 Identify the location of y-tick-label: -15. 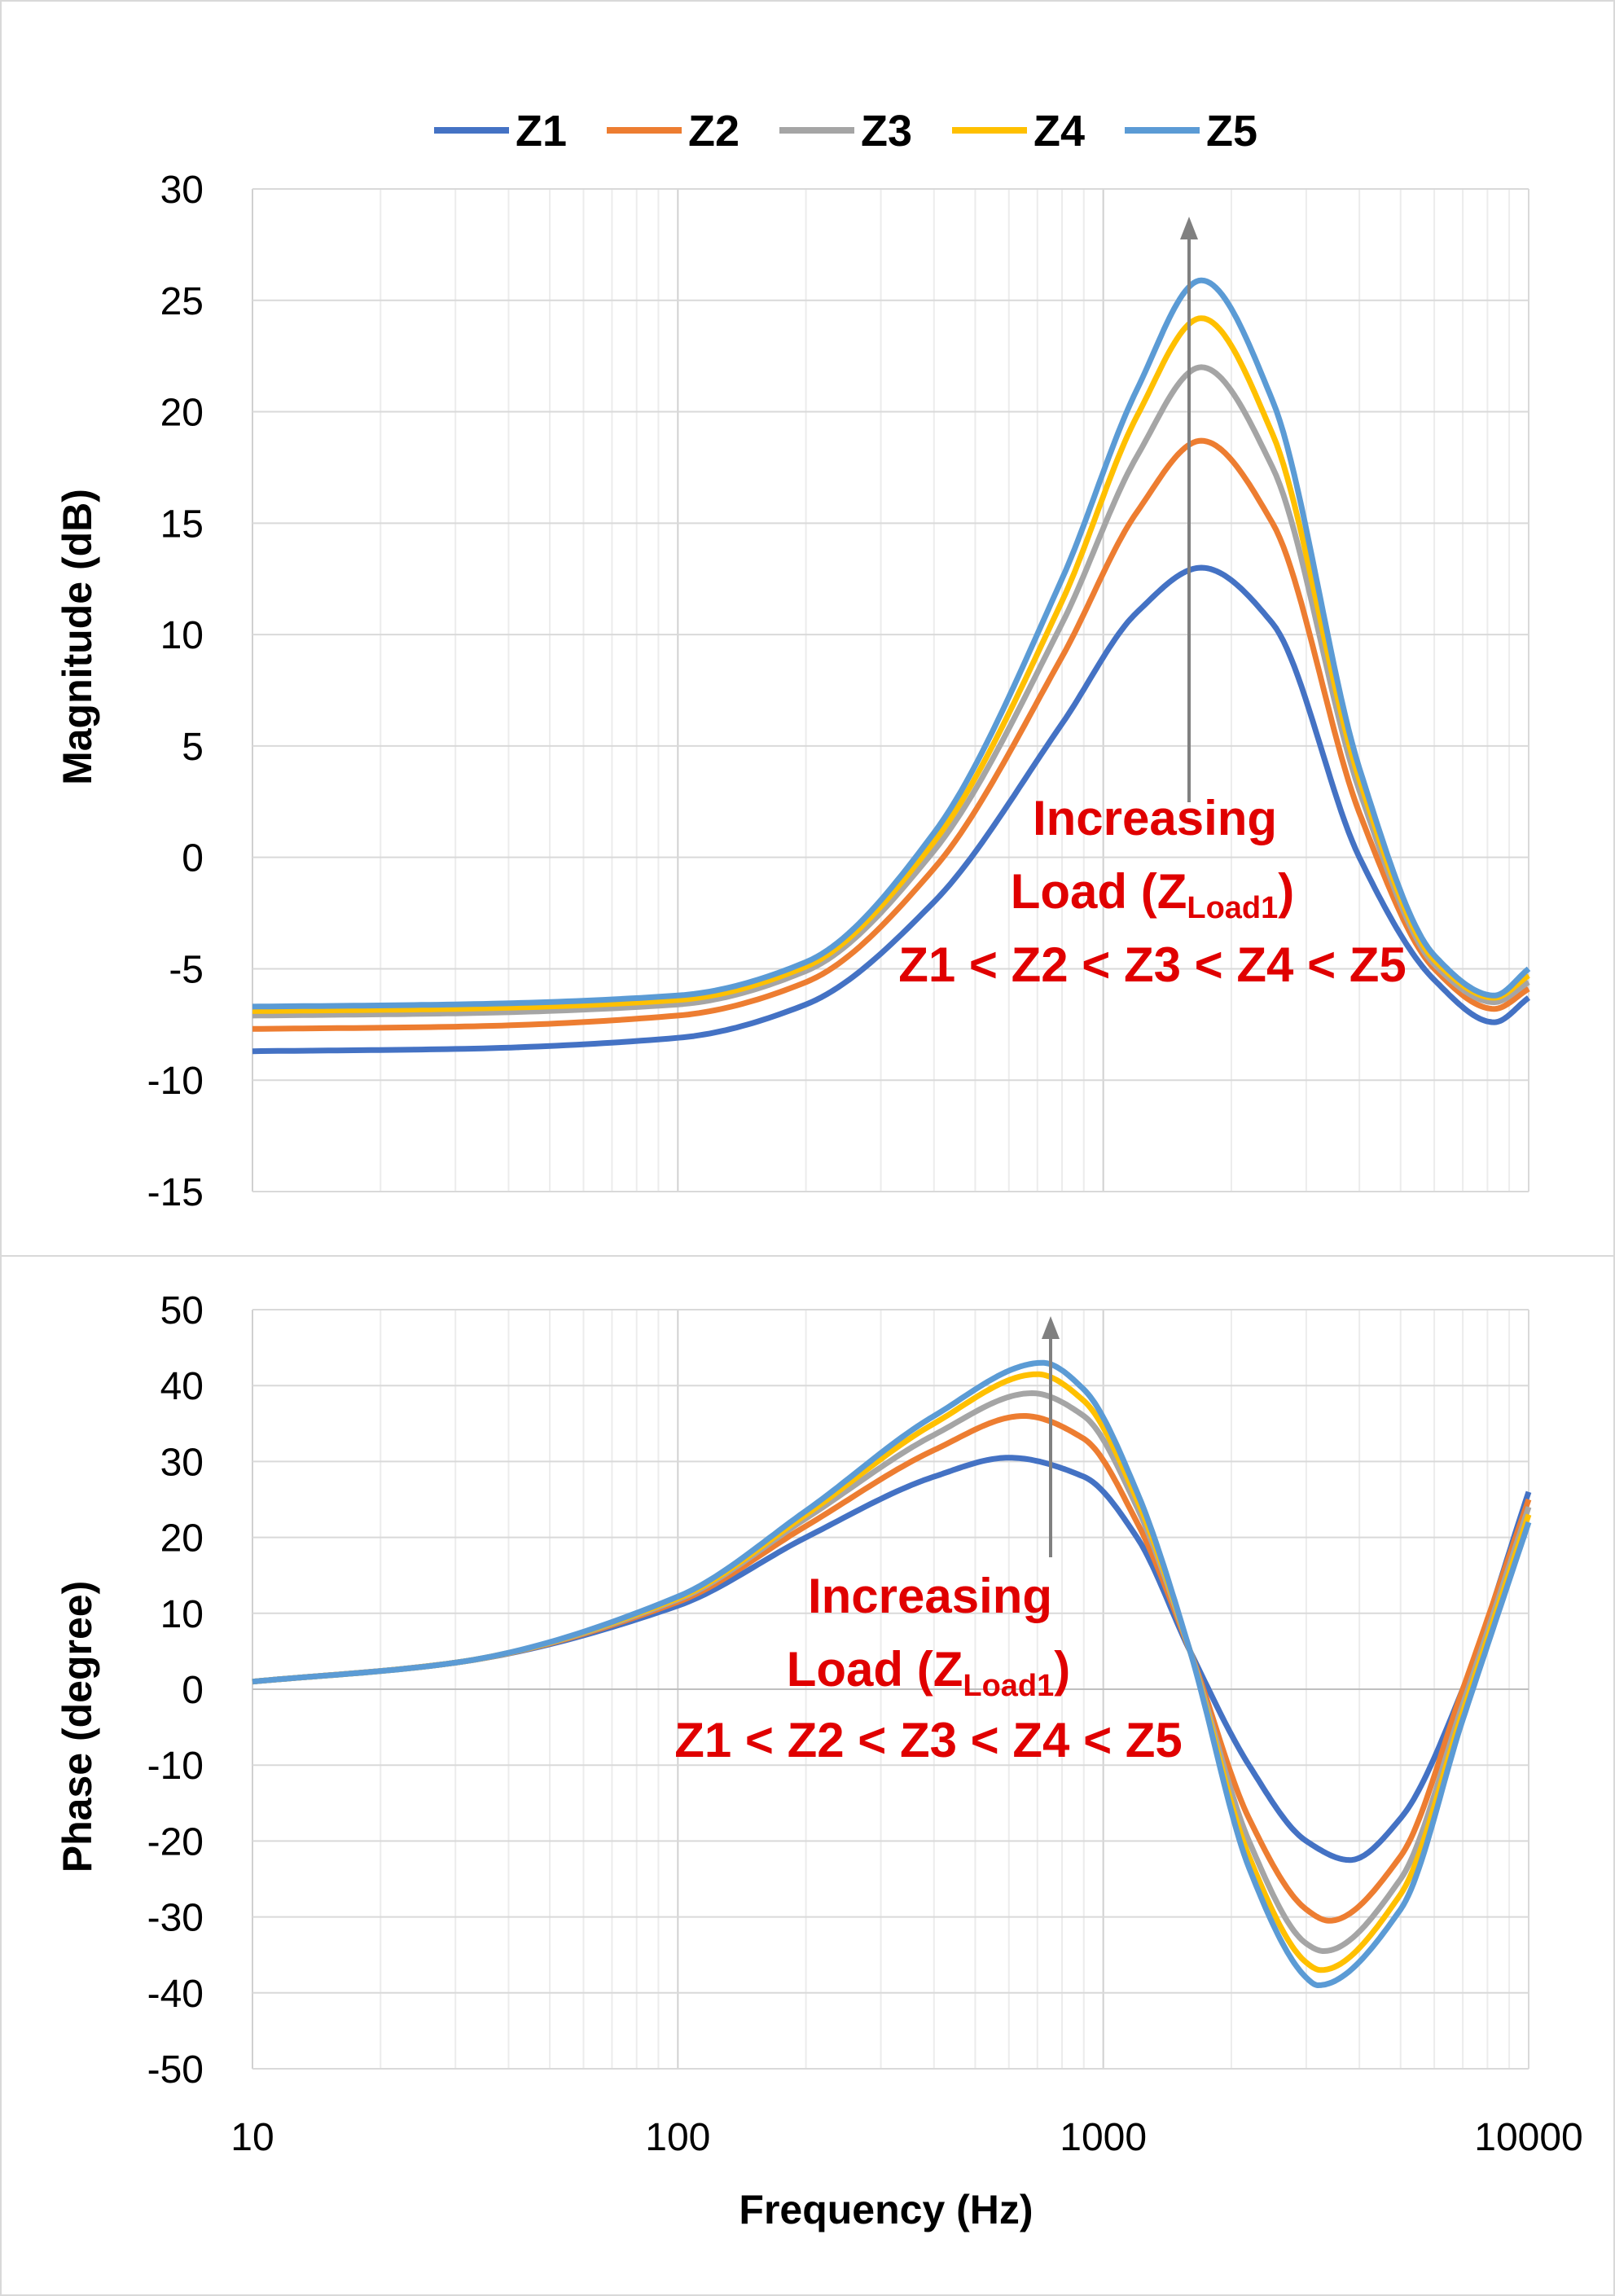
(175, 1192).